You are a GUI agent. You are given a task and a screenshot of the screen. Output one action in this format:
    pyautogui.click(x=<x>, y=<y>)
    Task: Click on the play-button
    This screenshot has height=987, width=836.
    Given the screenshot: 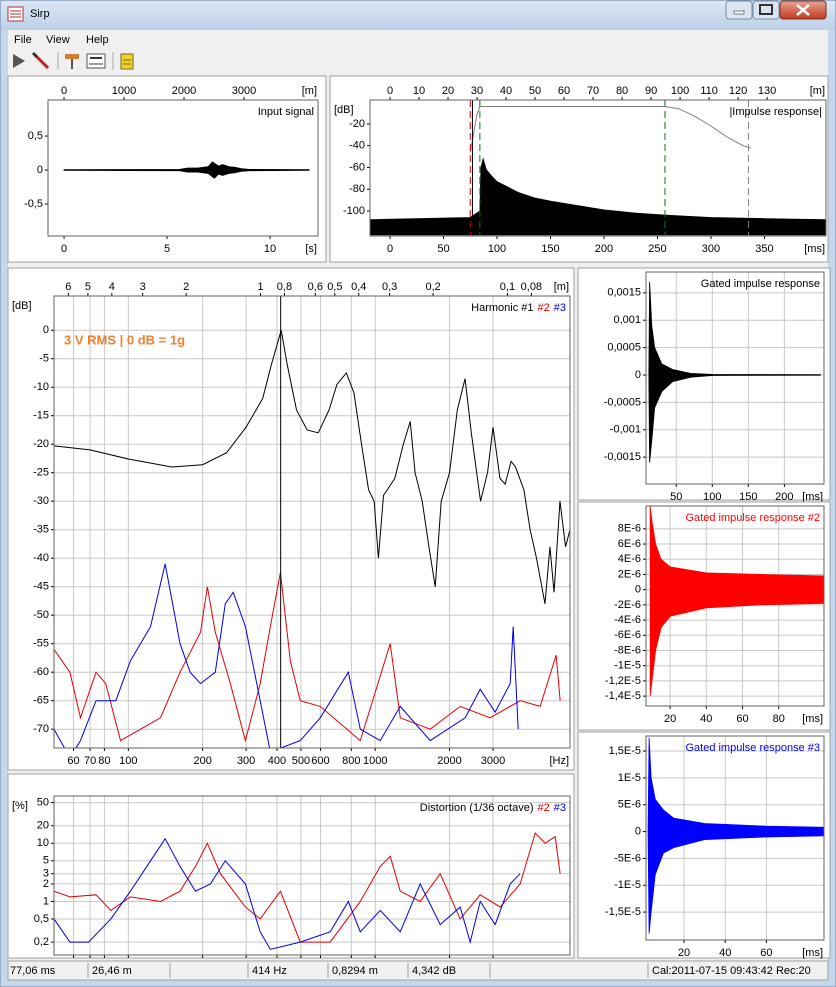 What is the action you would take?
    pyautogui.click(x=19, y=61)
    